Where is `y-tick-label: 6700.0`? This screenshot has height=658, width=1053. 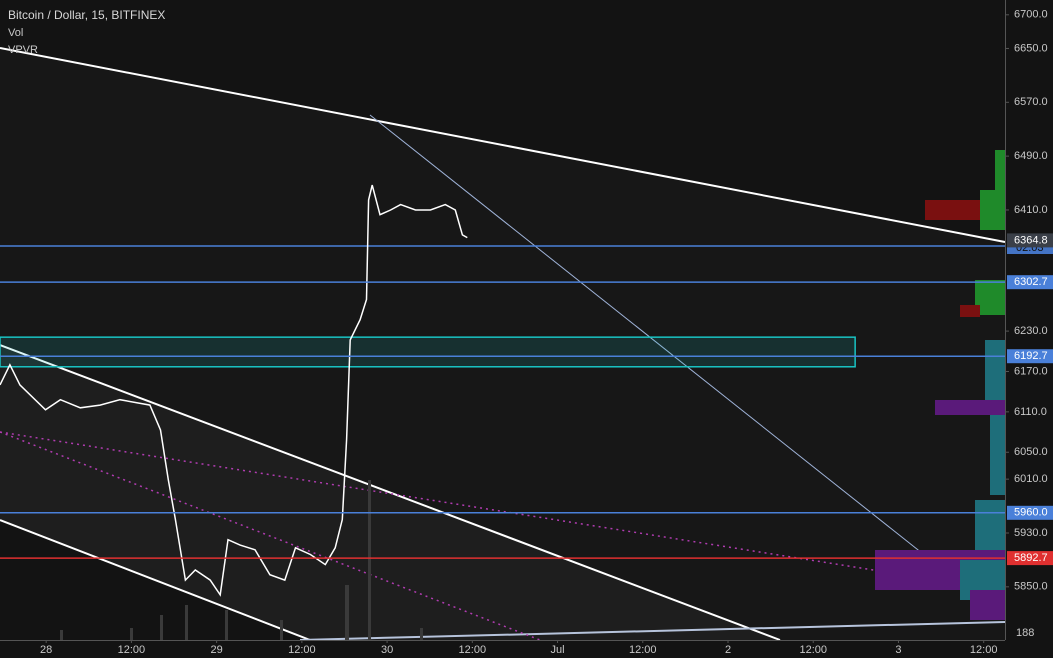 y-tick-label: 6700.0 is located at coordinates (1031, 15).